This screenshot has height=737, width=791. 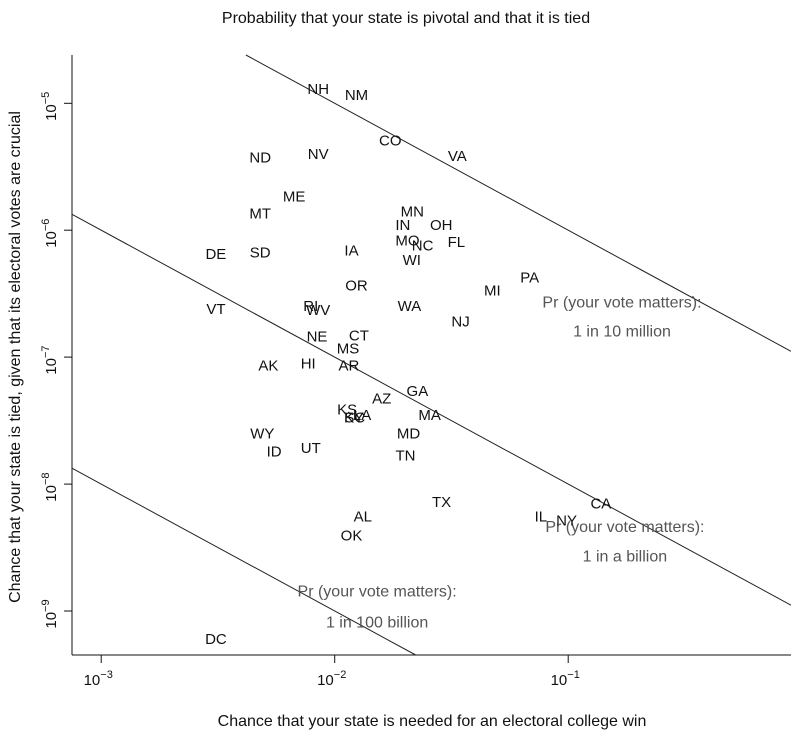 What do you see at coordinates (457, 156) in the screenshot?
I see `point-va: VA` at bounding box center [457, 156].